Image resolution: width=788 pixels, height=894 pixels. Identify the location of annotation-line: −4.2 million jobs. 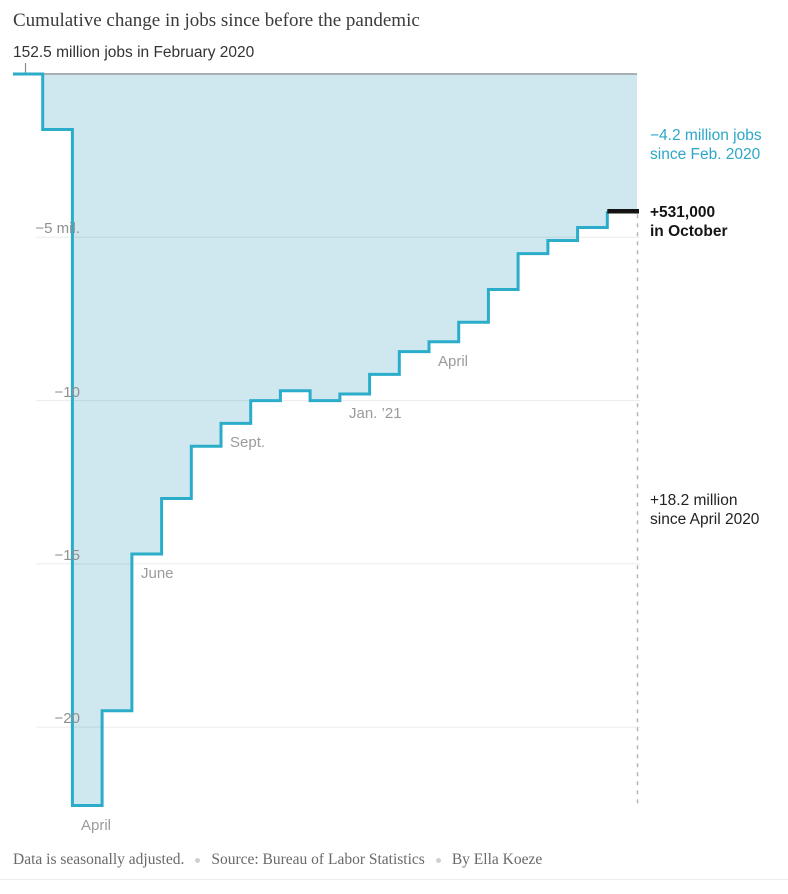
(706, 135).